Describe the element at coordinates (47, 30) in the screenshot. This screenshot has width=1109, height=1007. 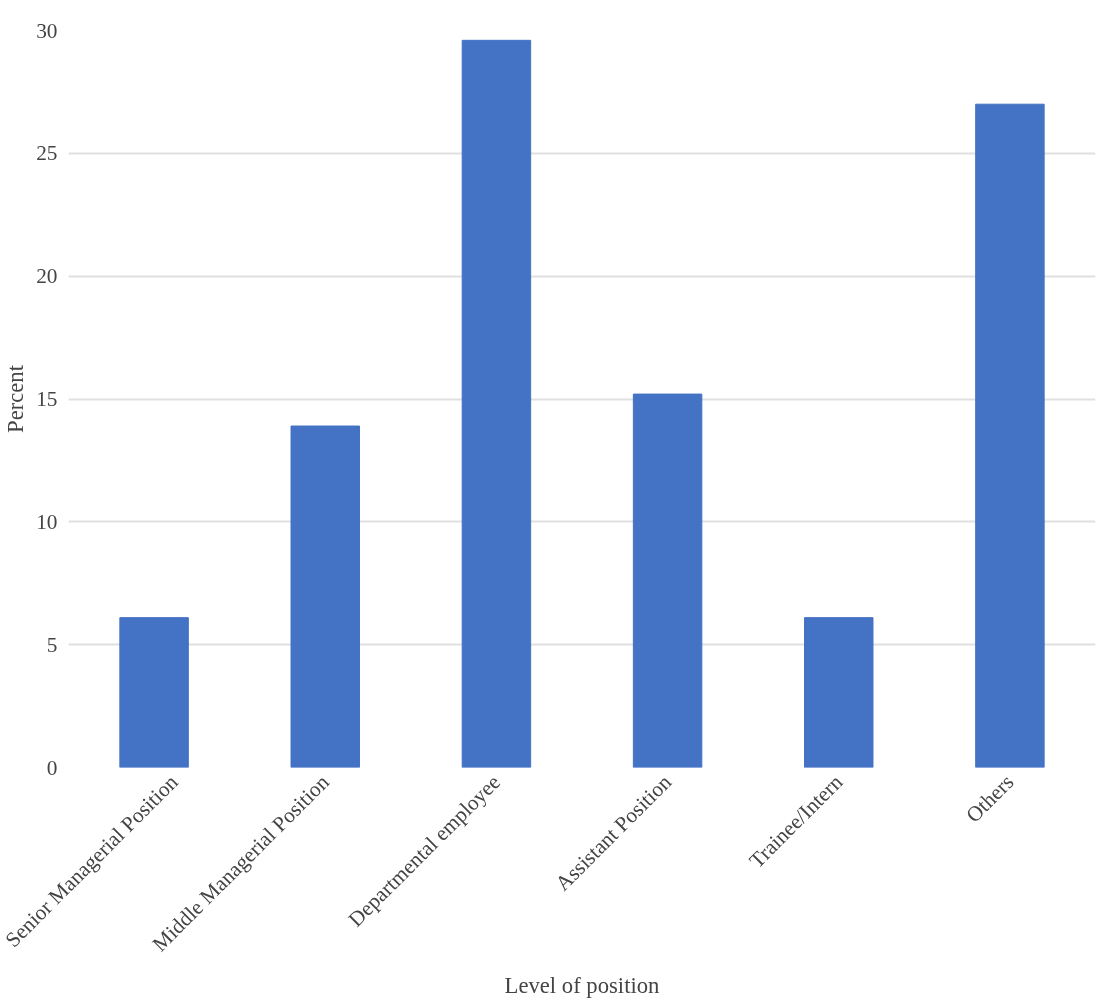
I see `y-tick-label: 30` at that location.